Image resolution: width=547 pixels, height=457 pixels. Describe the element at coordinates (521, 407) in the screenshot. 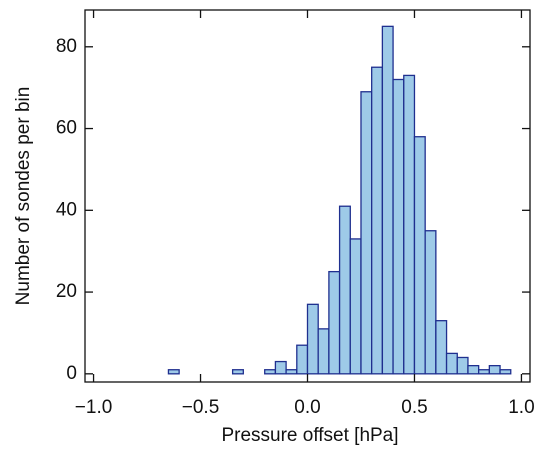

I see `x-tick-label: 1.0` at that location.